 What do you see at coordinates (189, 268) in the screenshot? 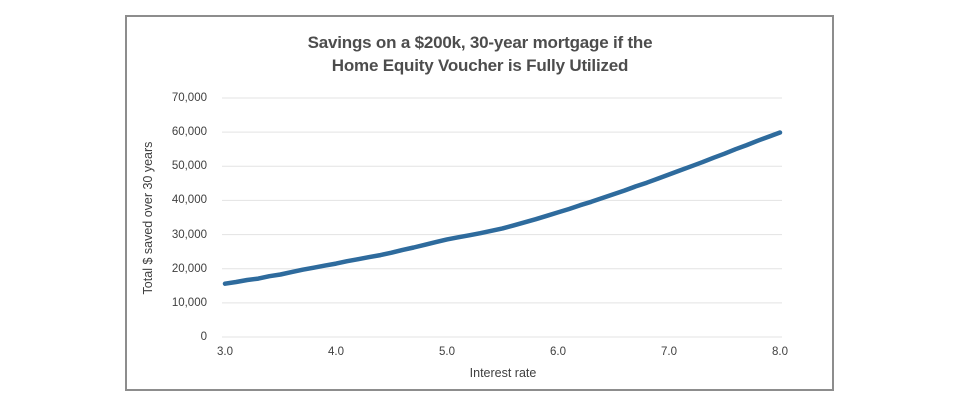
I see `y-tick-label: 20,000` at bounding box center [189, 268].